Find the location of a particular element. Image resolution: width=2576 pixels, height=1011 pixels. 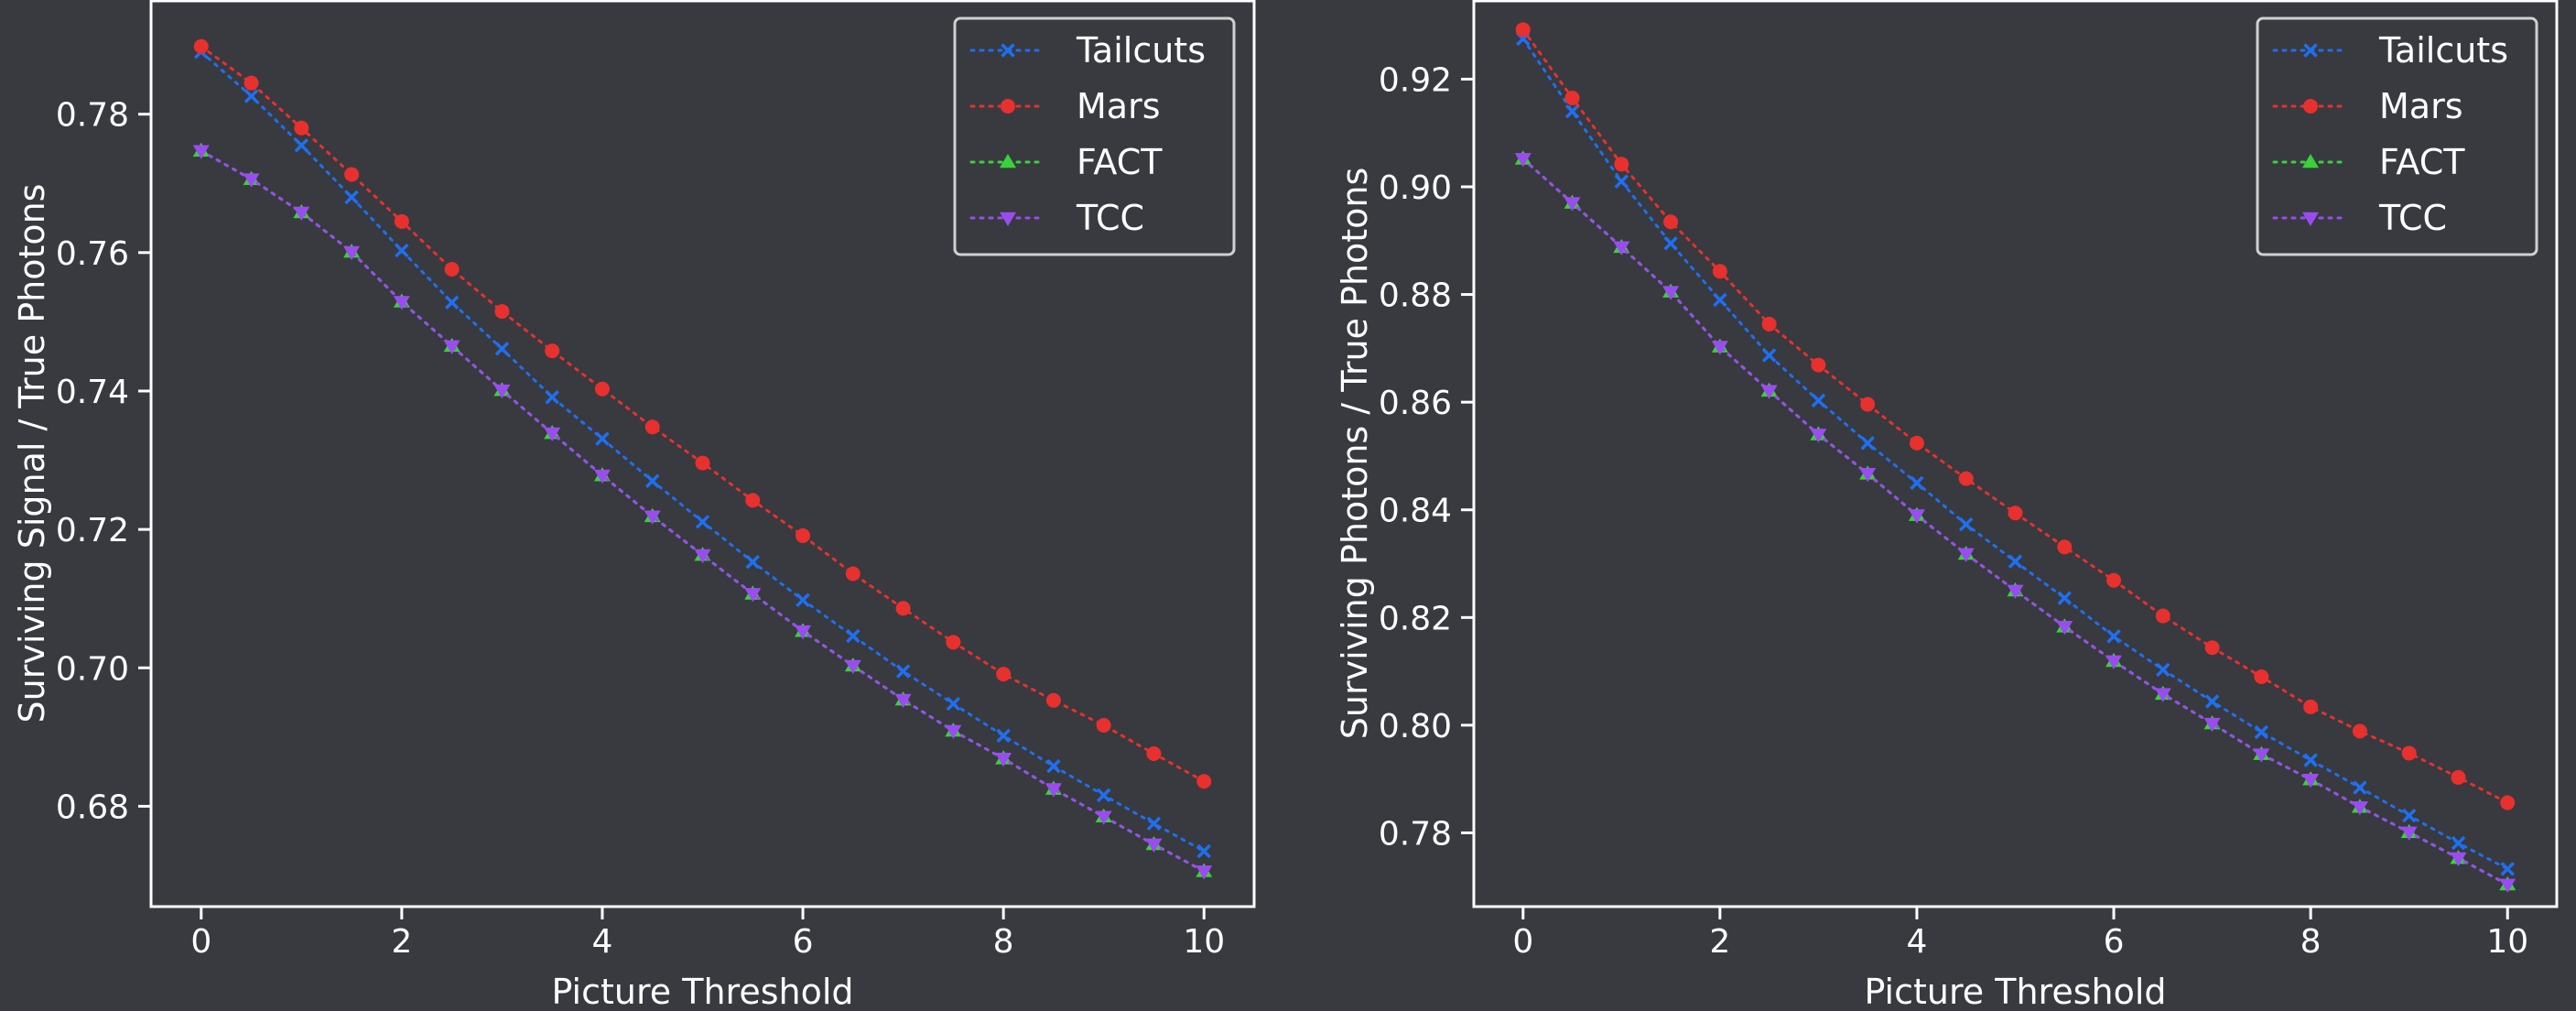

y-tick-label: 0.76 is located at coordinates (93, 254).